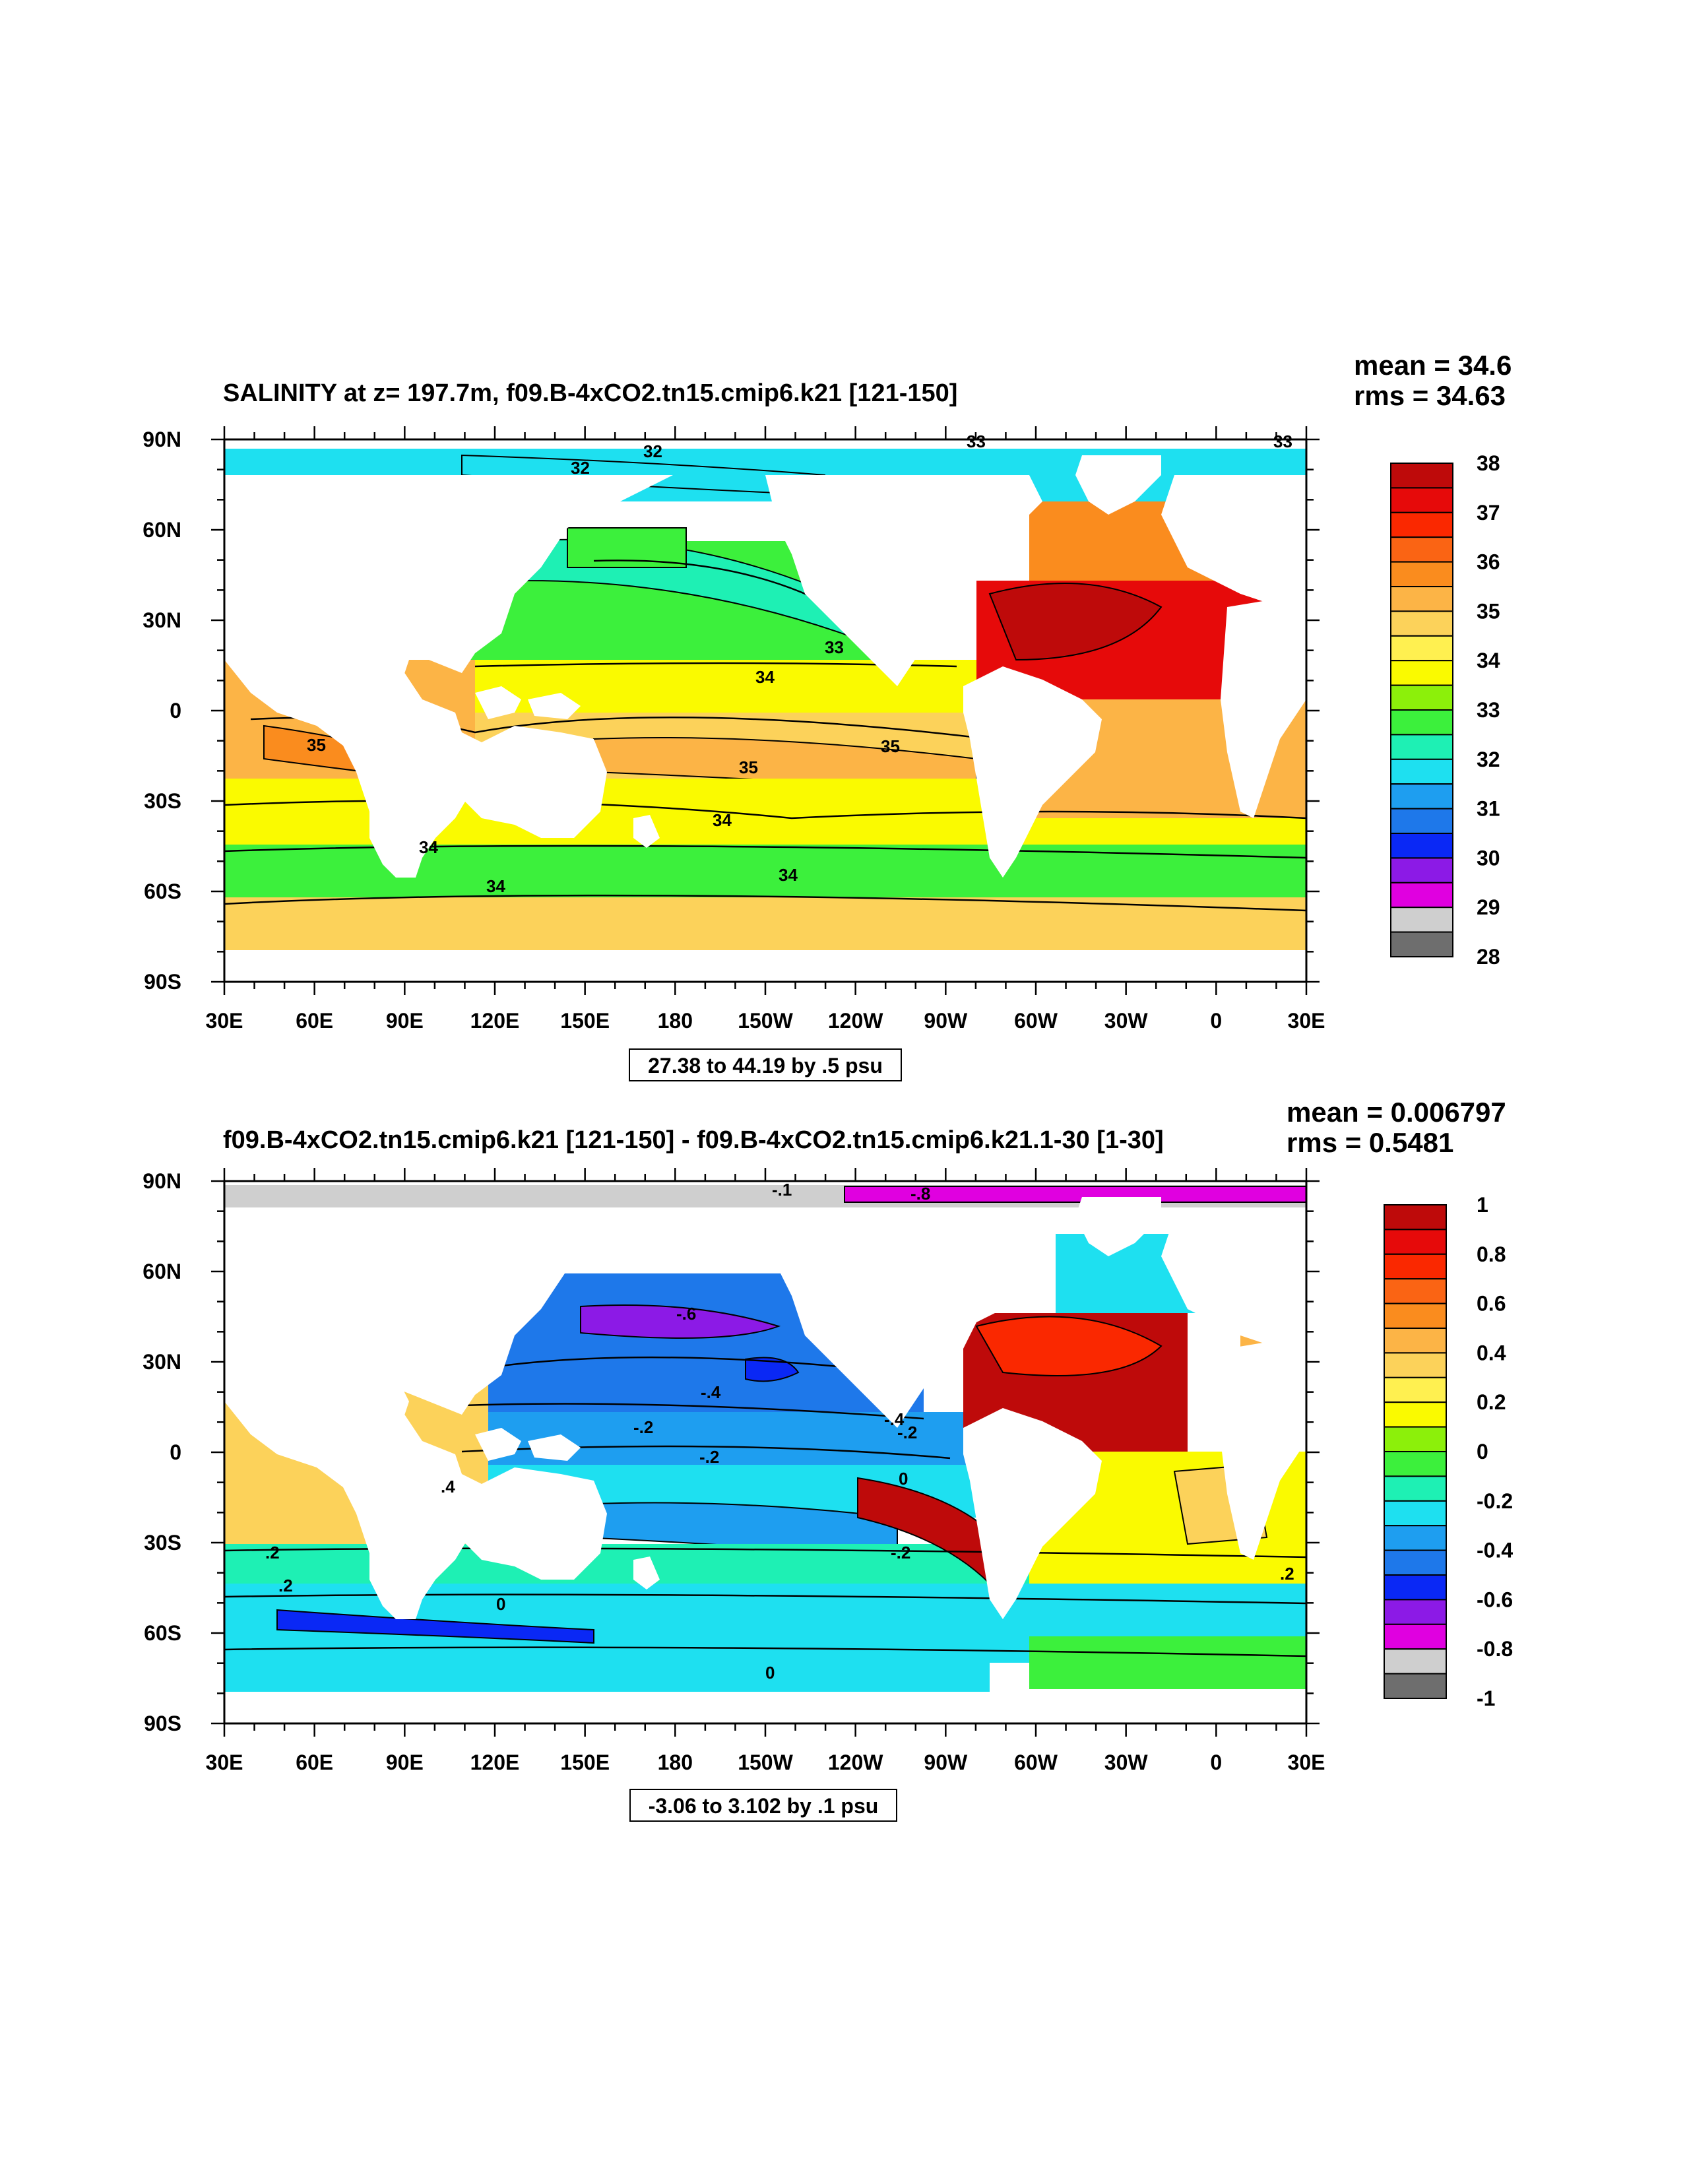 The height and width of the screenshot is (2184, 1689). I want to click on panel-b-lon-label: 150E, so click(585, 1762).